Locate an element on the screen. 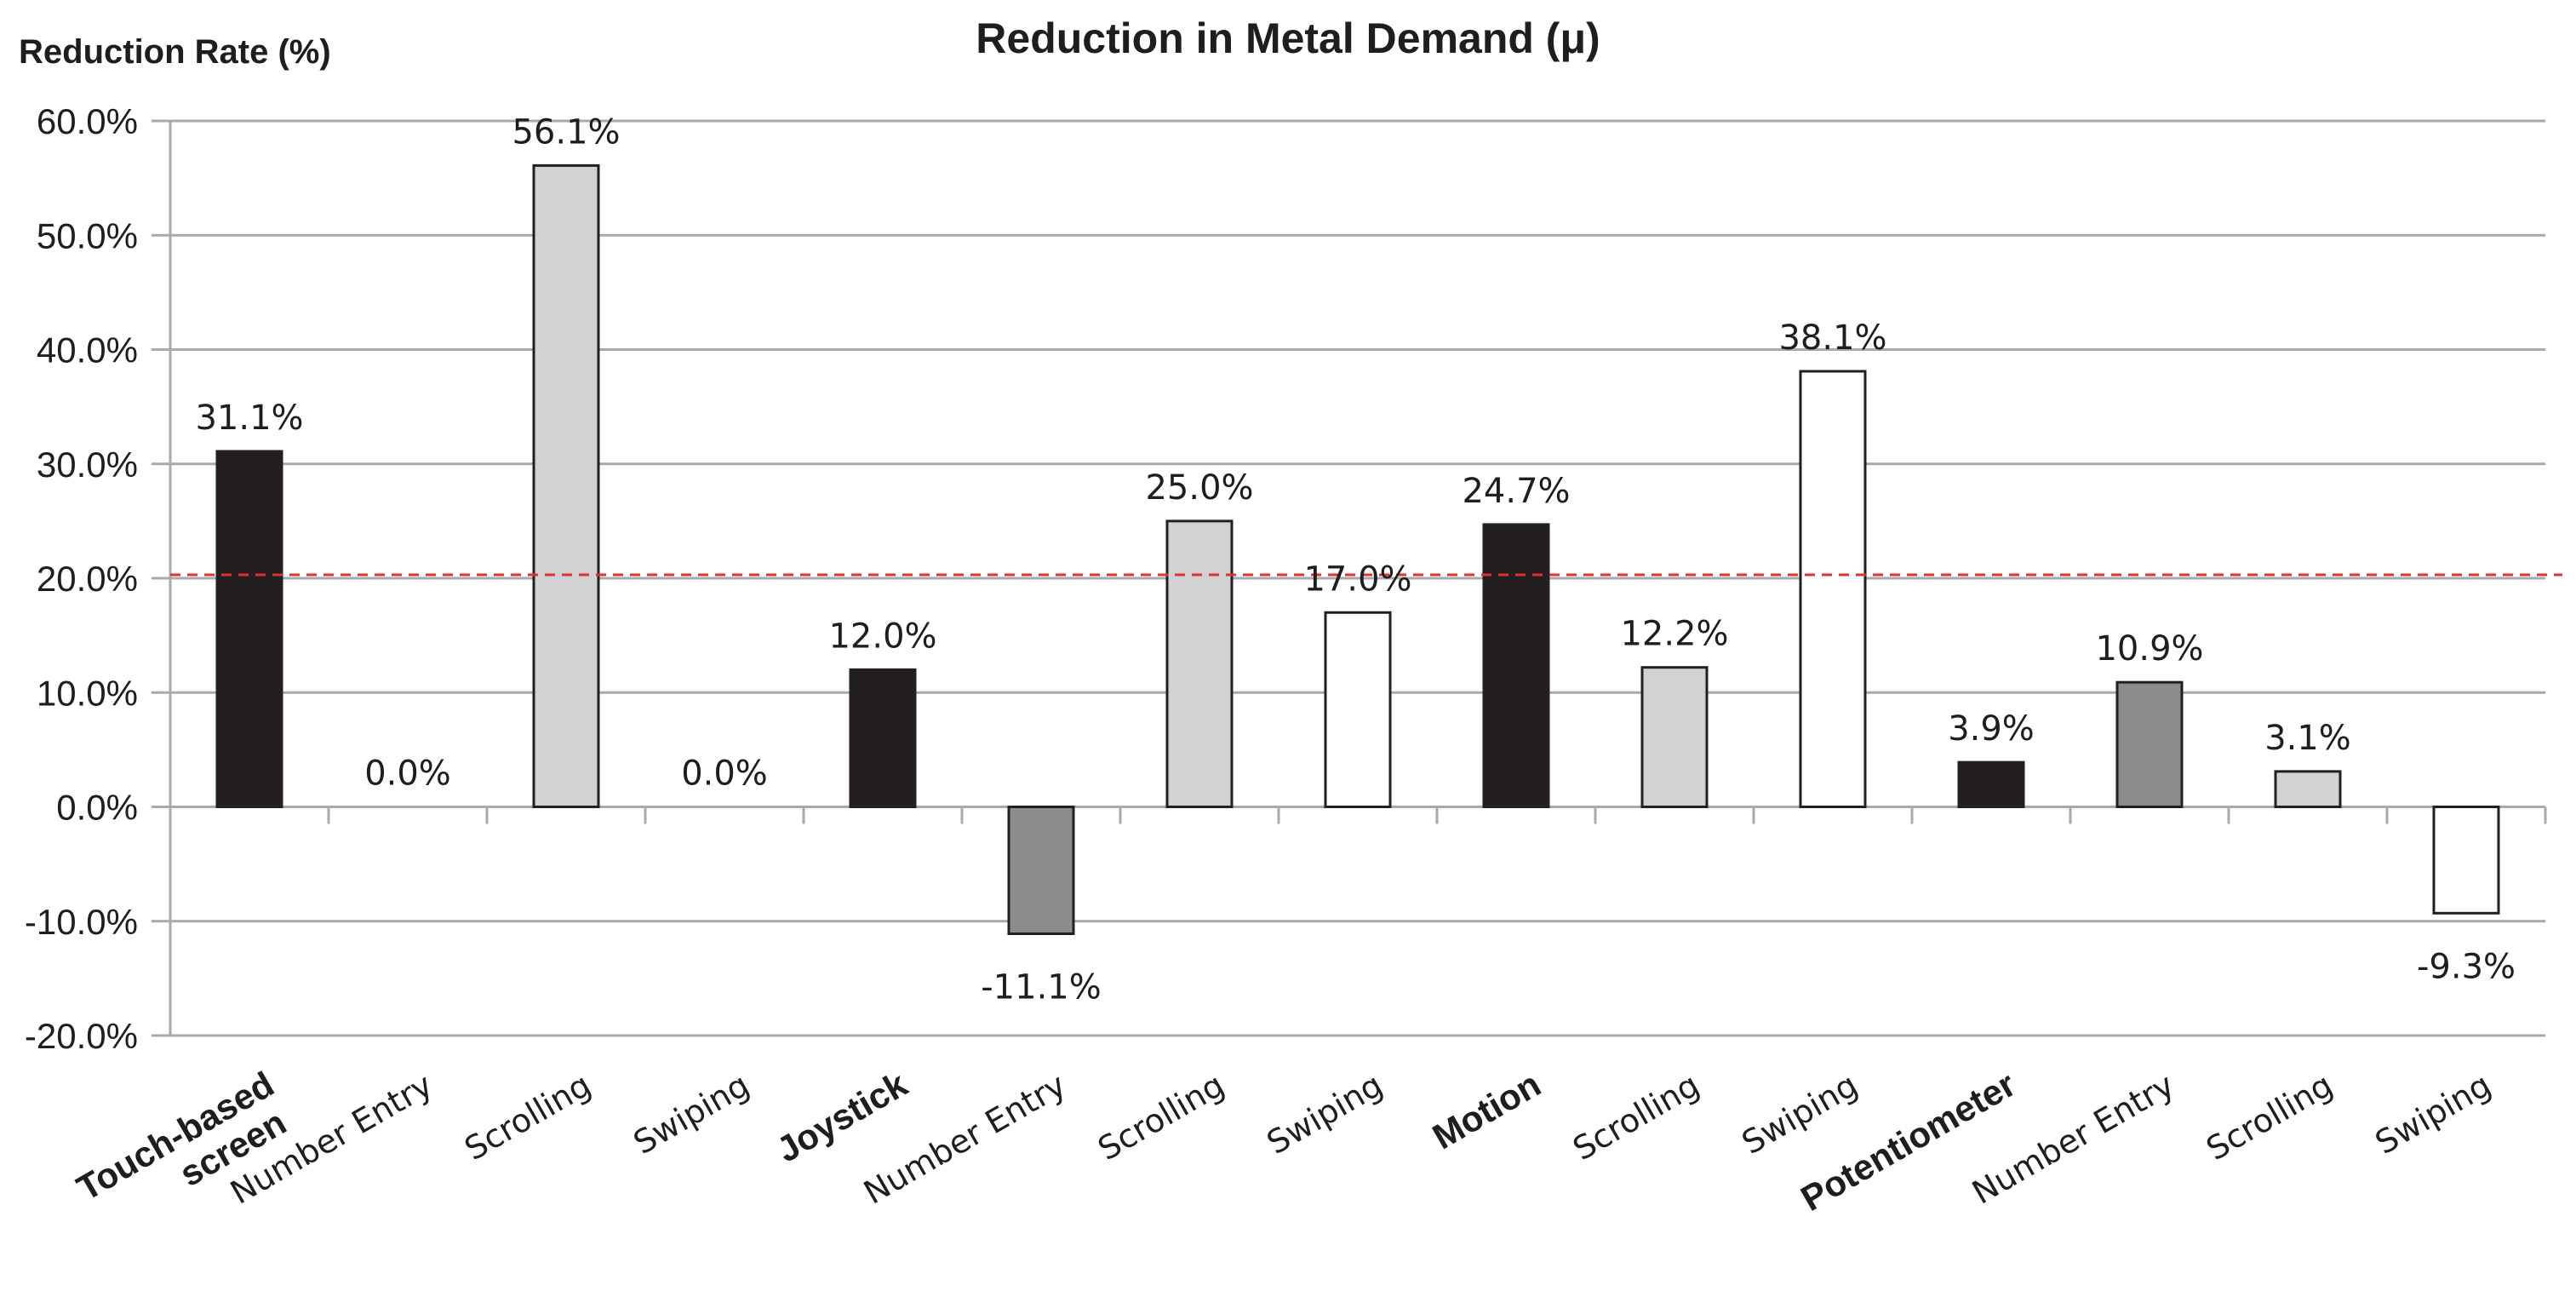  data-label: 31.1% is located at coordinates (249, 418).